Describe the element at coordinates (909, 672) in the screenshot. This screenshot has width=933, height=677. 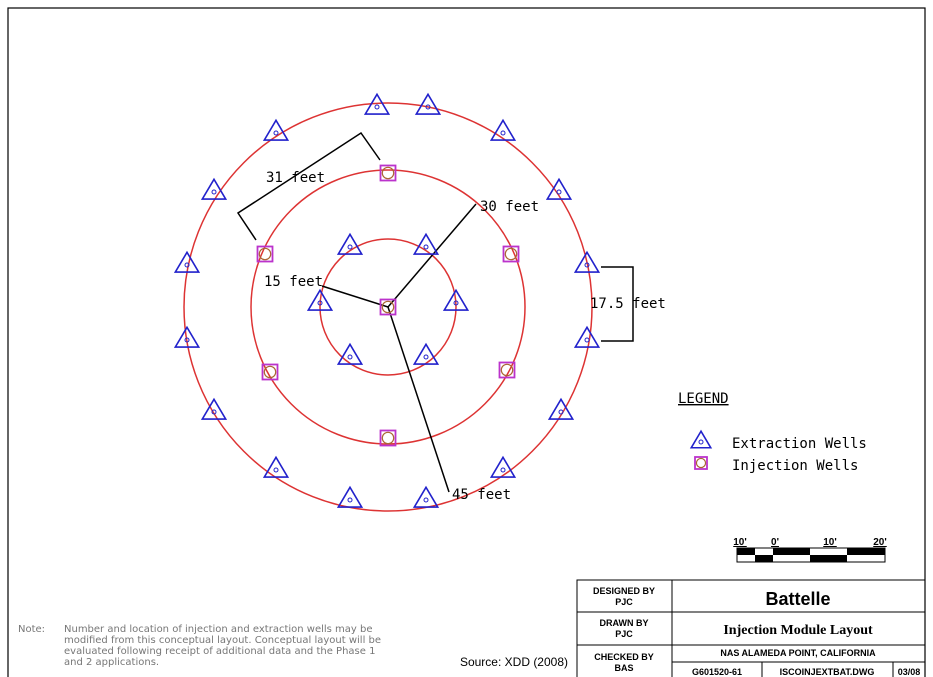
I see `tb-date: 03/08` at that location.